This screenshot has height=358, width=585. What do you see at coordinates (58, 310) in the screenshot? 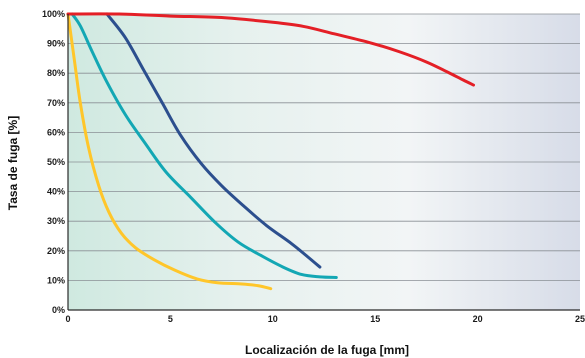
I see `y-tick-label-0: 0%` at bounding box center [58, 310].